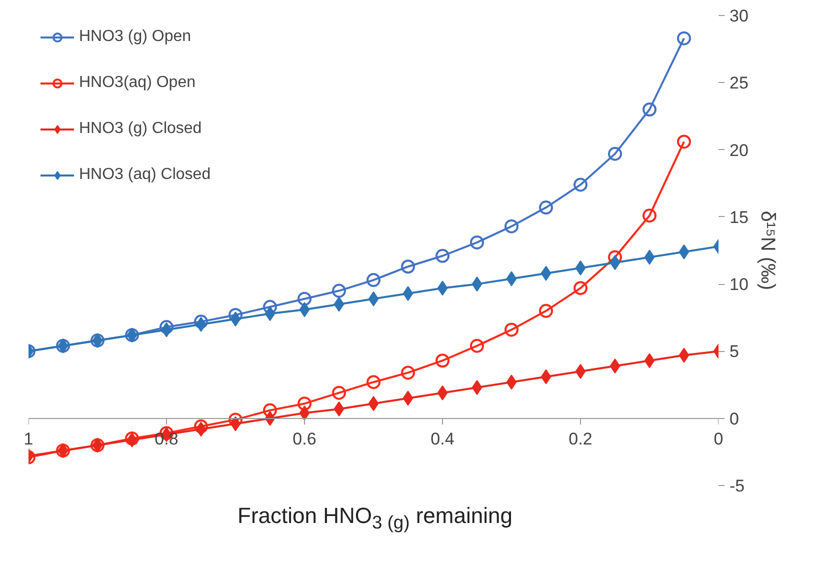 The image size is (821, 587). Describe the element at coordinates (145, 175) in the screenshot. I see `legend-label: HNO3 (aq) Closed` at that location.